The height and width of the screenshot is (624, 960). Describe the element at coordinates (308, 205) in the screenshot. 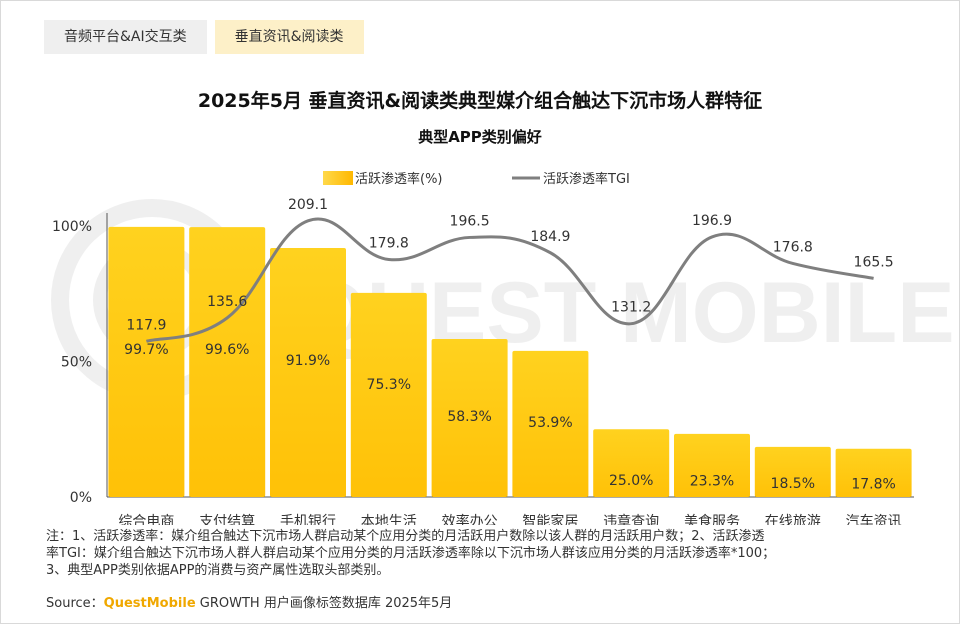

I see `line-value-label: 209.1` at that location.